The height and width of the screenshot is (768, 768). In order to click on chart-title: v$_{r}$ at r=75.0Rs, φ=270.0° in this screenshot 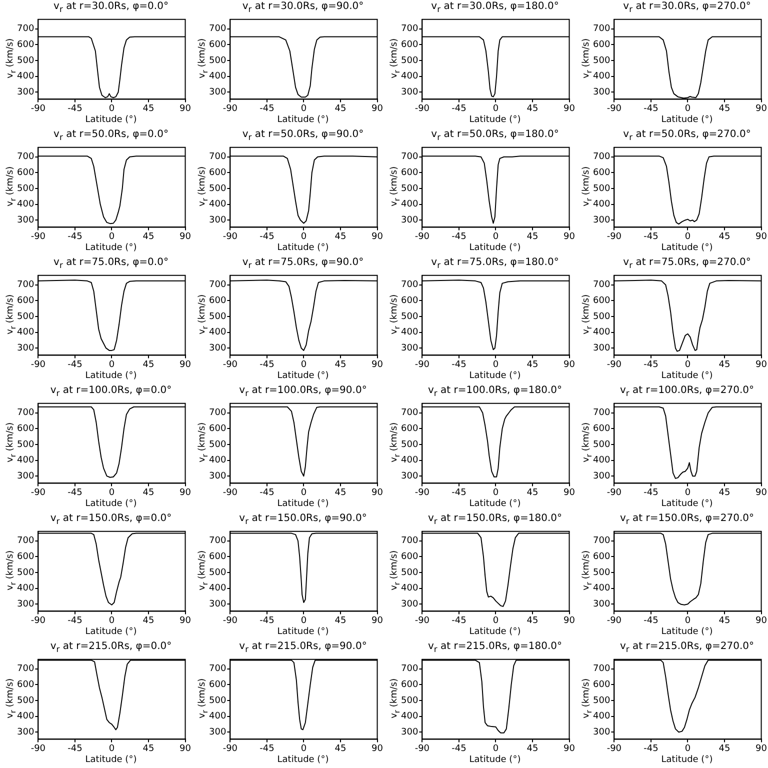, I will do `click(687, 264)`.